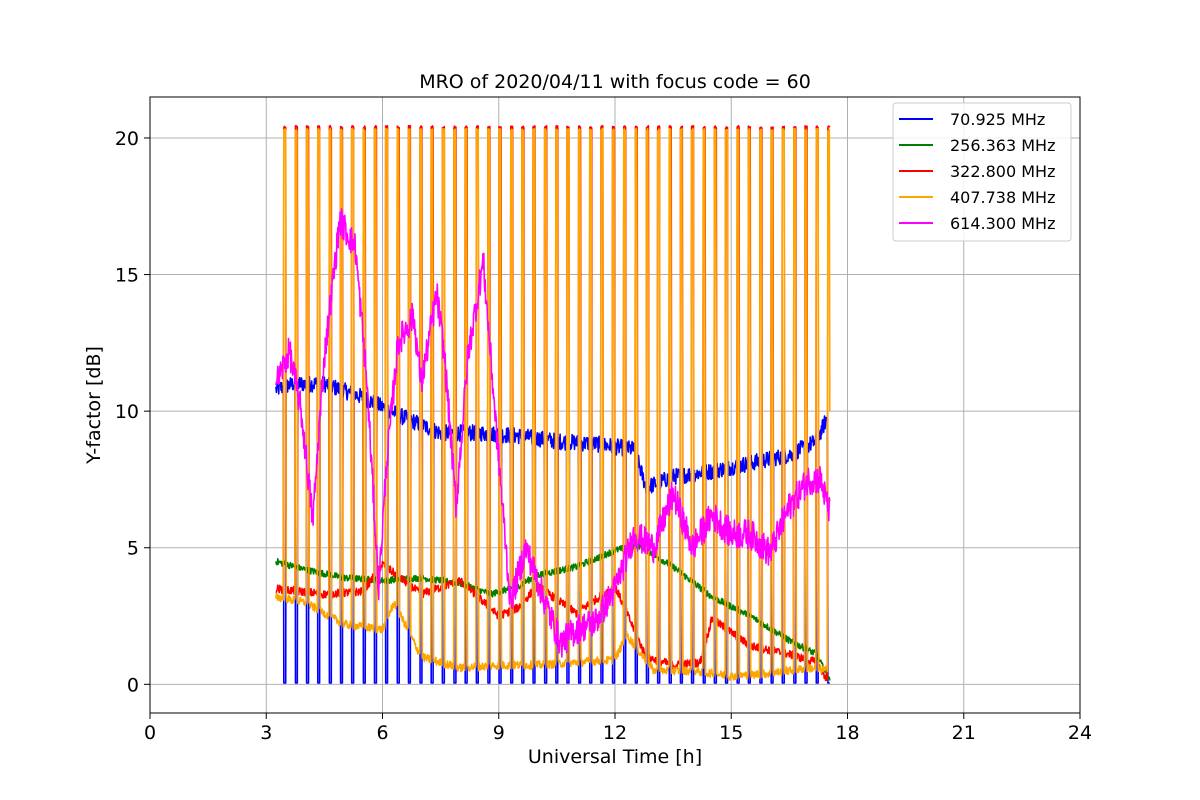  Describe the element at coordinates (615, 733) in the screenshot. I see `x-tick-label: 12` at that location.